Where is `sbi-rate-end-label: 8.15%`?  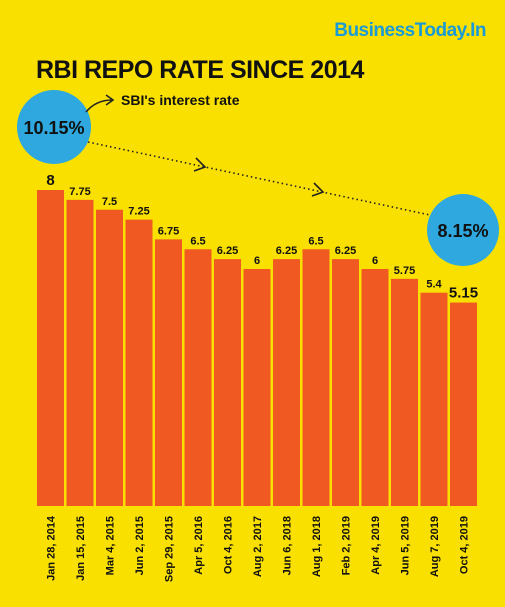
sbi-rate-end-label: 8.15% is located at coordinates (462, 231).